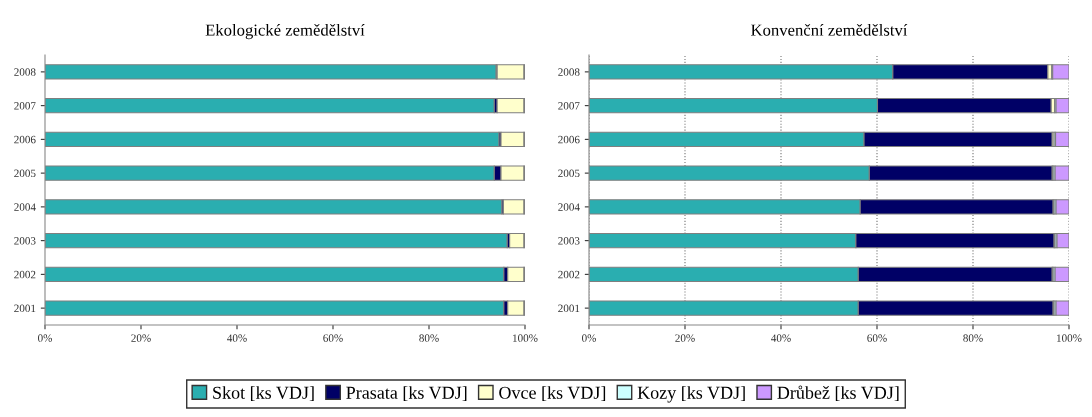  What do you see at coordinates (838, 393) in the screenshot?
I see `legend-label: Drůbež [ks VDJ]` at bounding box center [838, 393].